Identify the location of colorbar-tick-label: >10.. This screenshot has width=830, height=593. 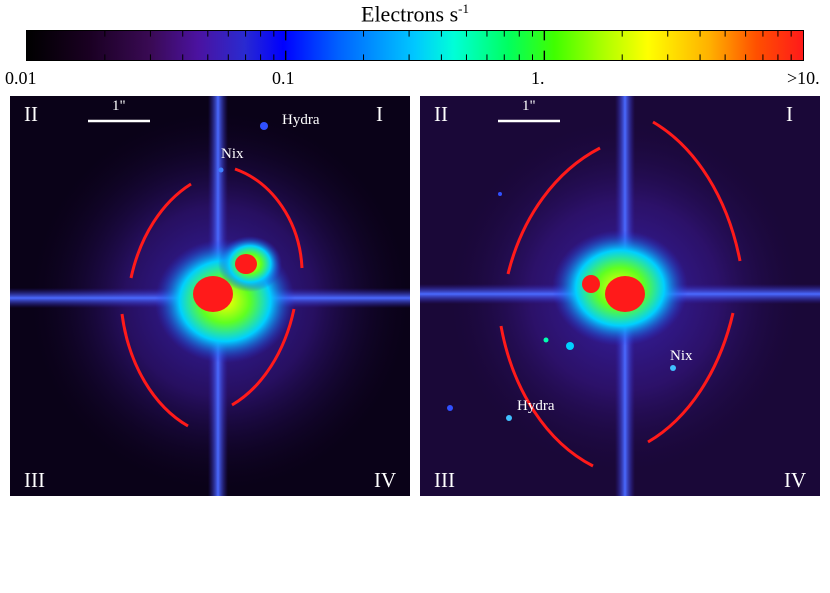
(803, 78).